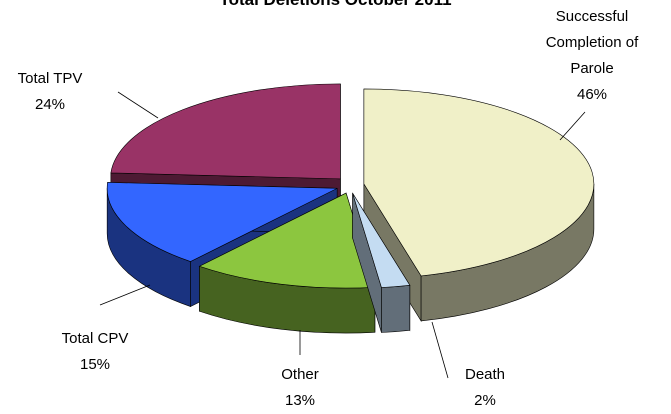  What do you see at coordinates (50, 104) in the screenshot?
I see `value-label: 24%` at bounding box center [50, 104].